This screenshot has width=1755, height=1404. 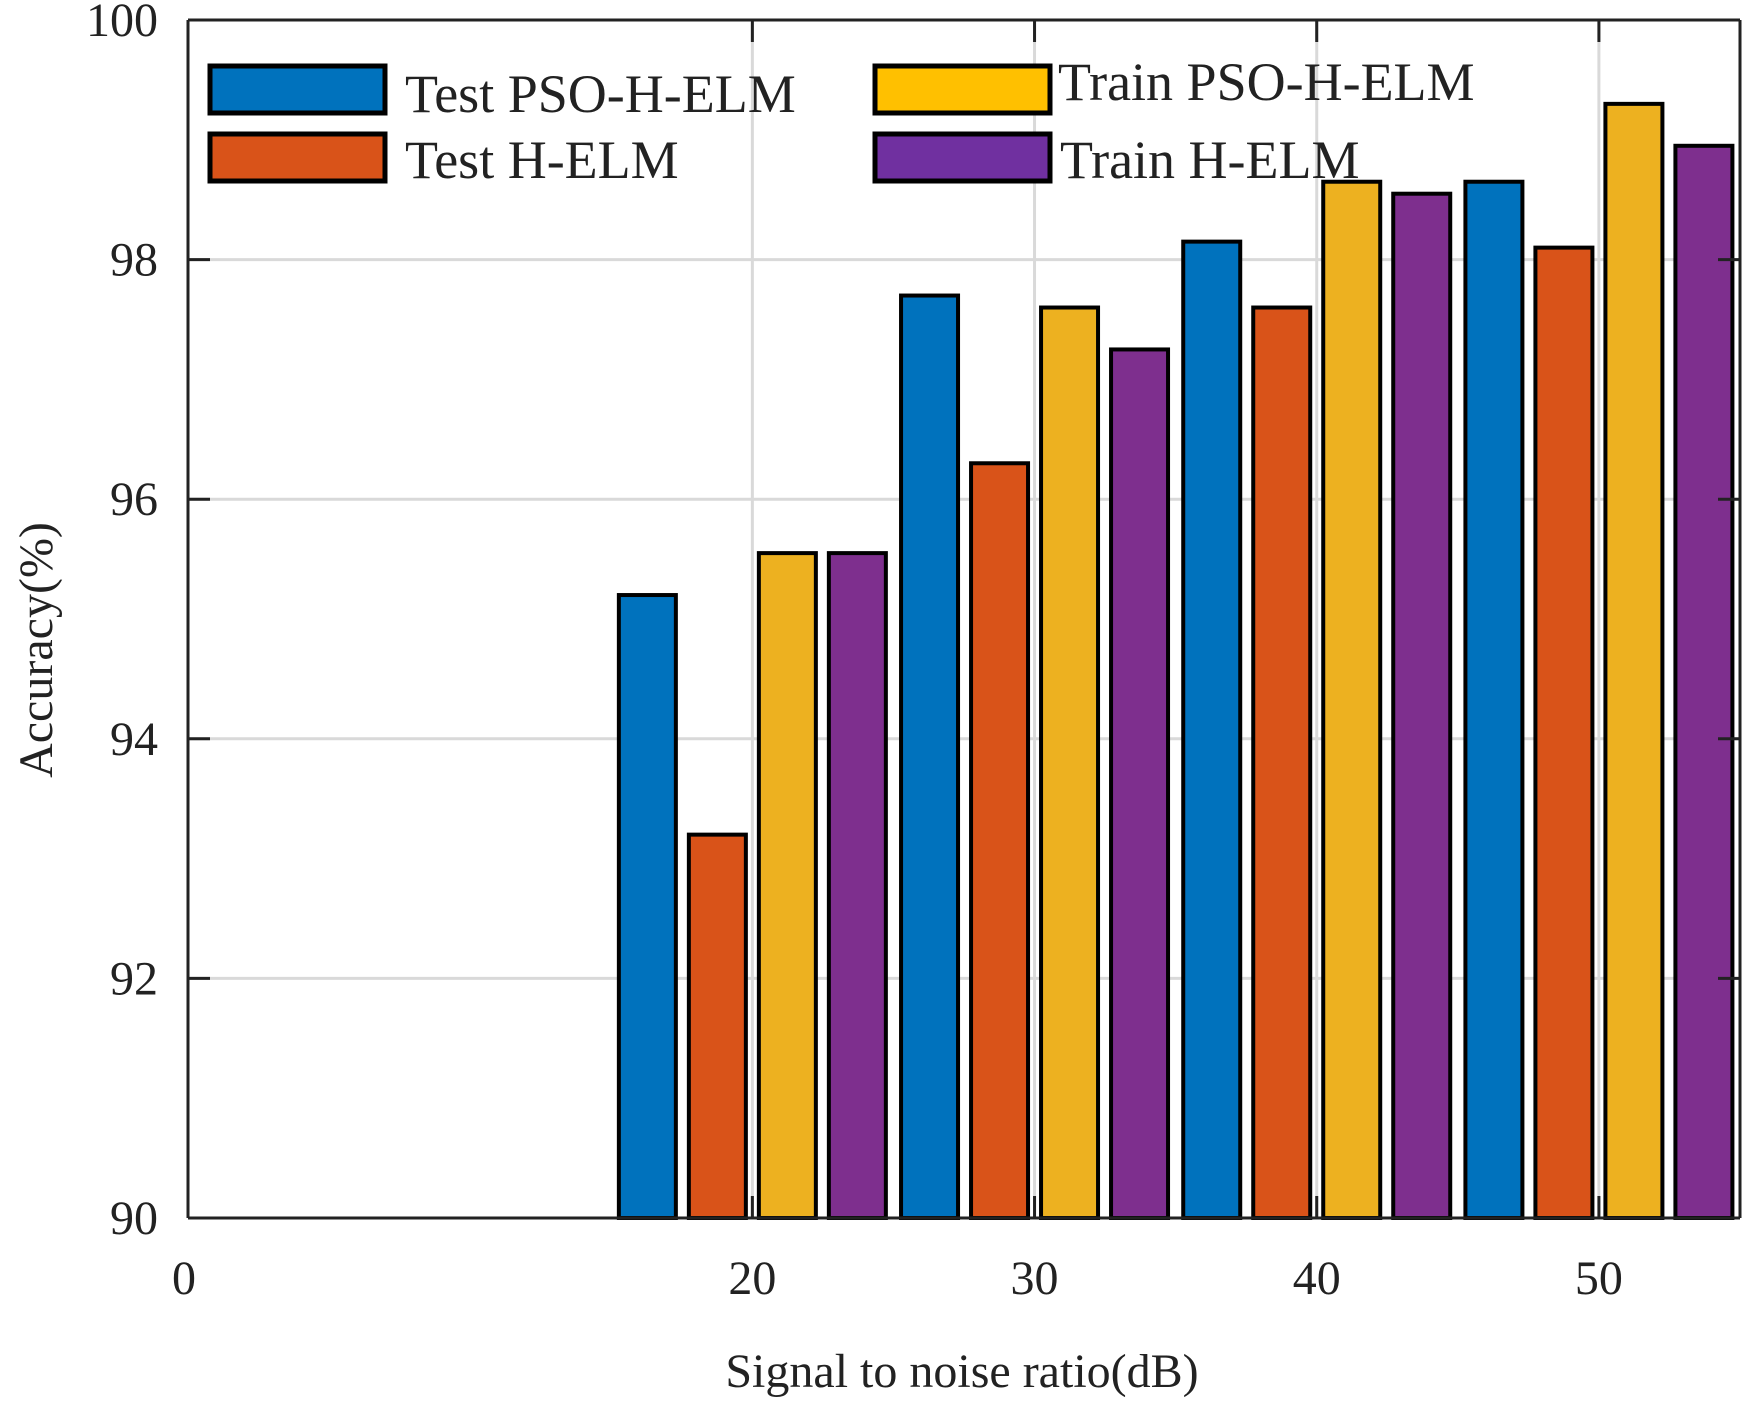 What do you see at coordinates (134, 739) in the screenshot?
I see `y-tick-label: 94` at bounding box center [134, 739].